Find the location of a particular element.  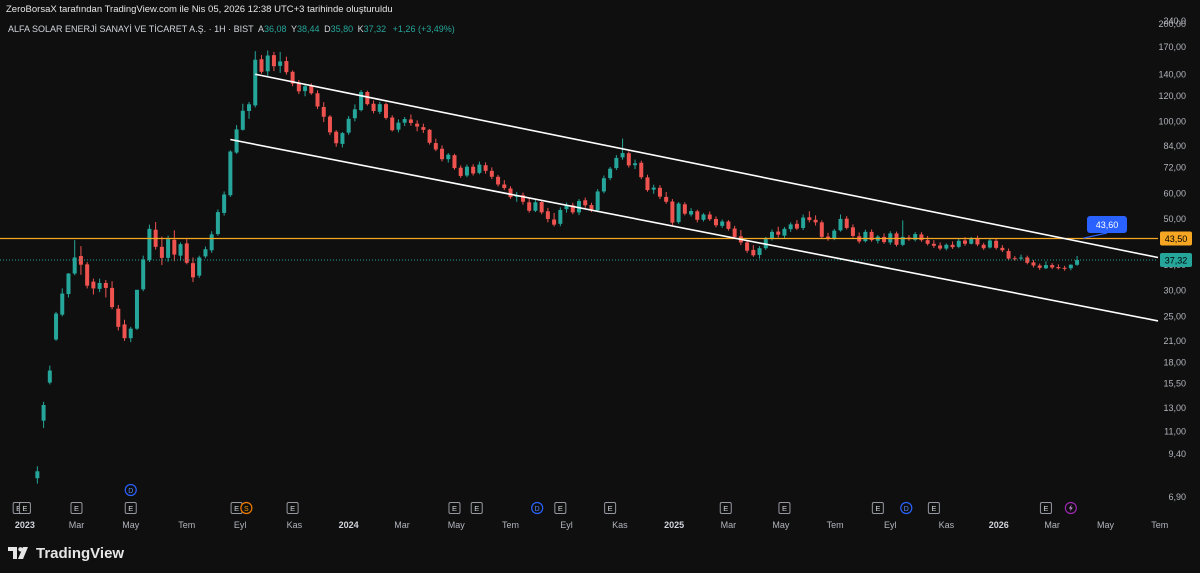

close-value: 37,32 is located at coordinates (375, 29).